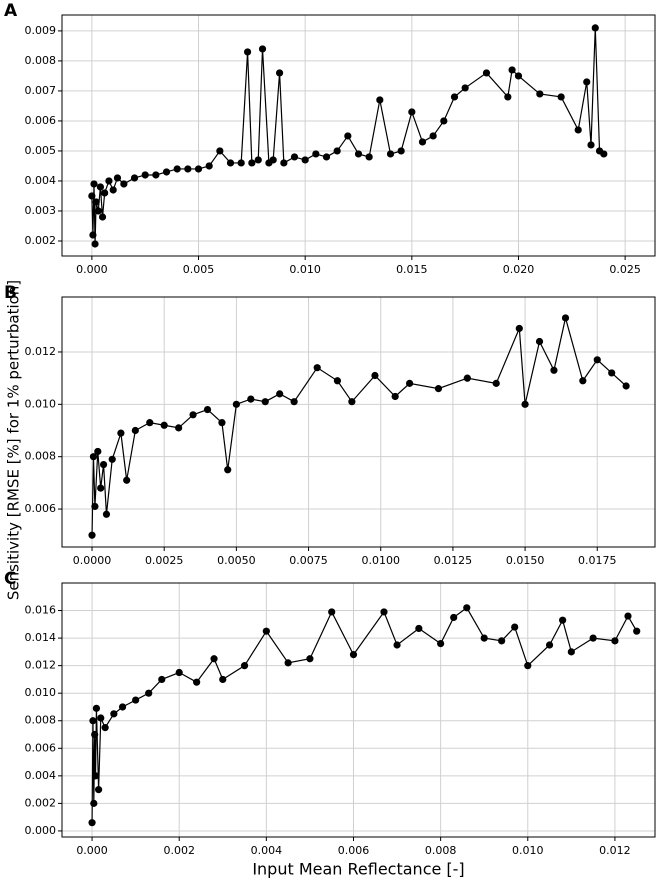 The width and height of the screenshot is (671, 881). What do you see at coordinates (615, 850) in the screenshot?
I see `x-tick-label: 0.012` at bounding box center [615, 850].